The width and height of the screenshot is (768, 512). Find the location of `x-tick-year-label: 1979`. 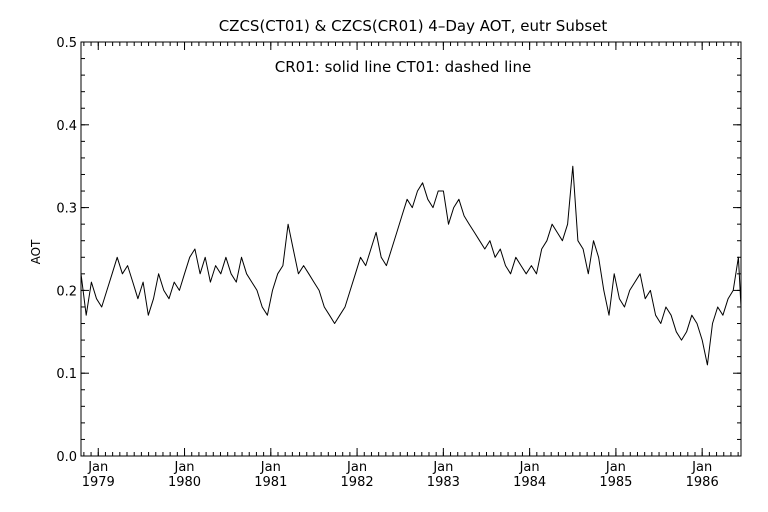

x-tick-year-label: 1979 is located at coordinates (98, 482).